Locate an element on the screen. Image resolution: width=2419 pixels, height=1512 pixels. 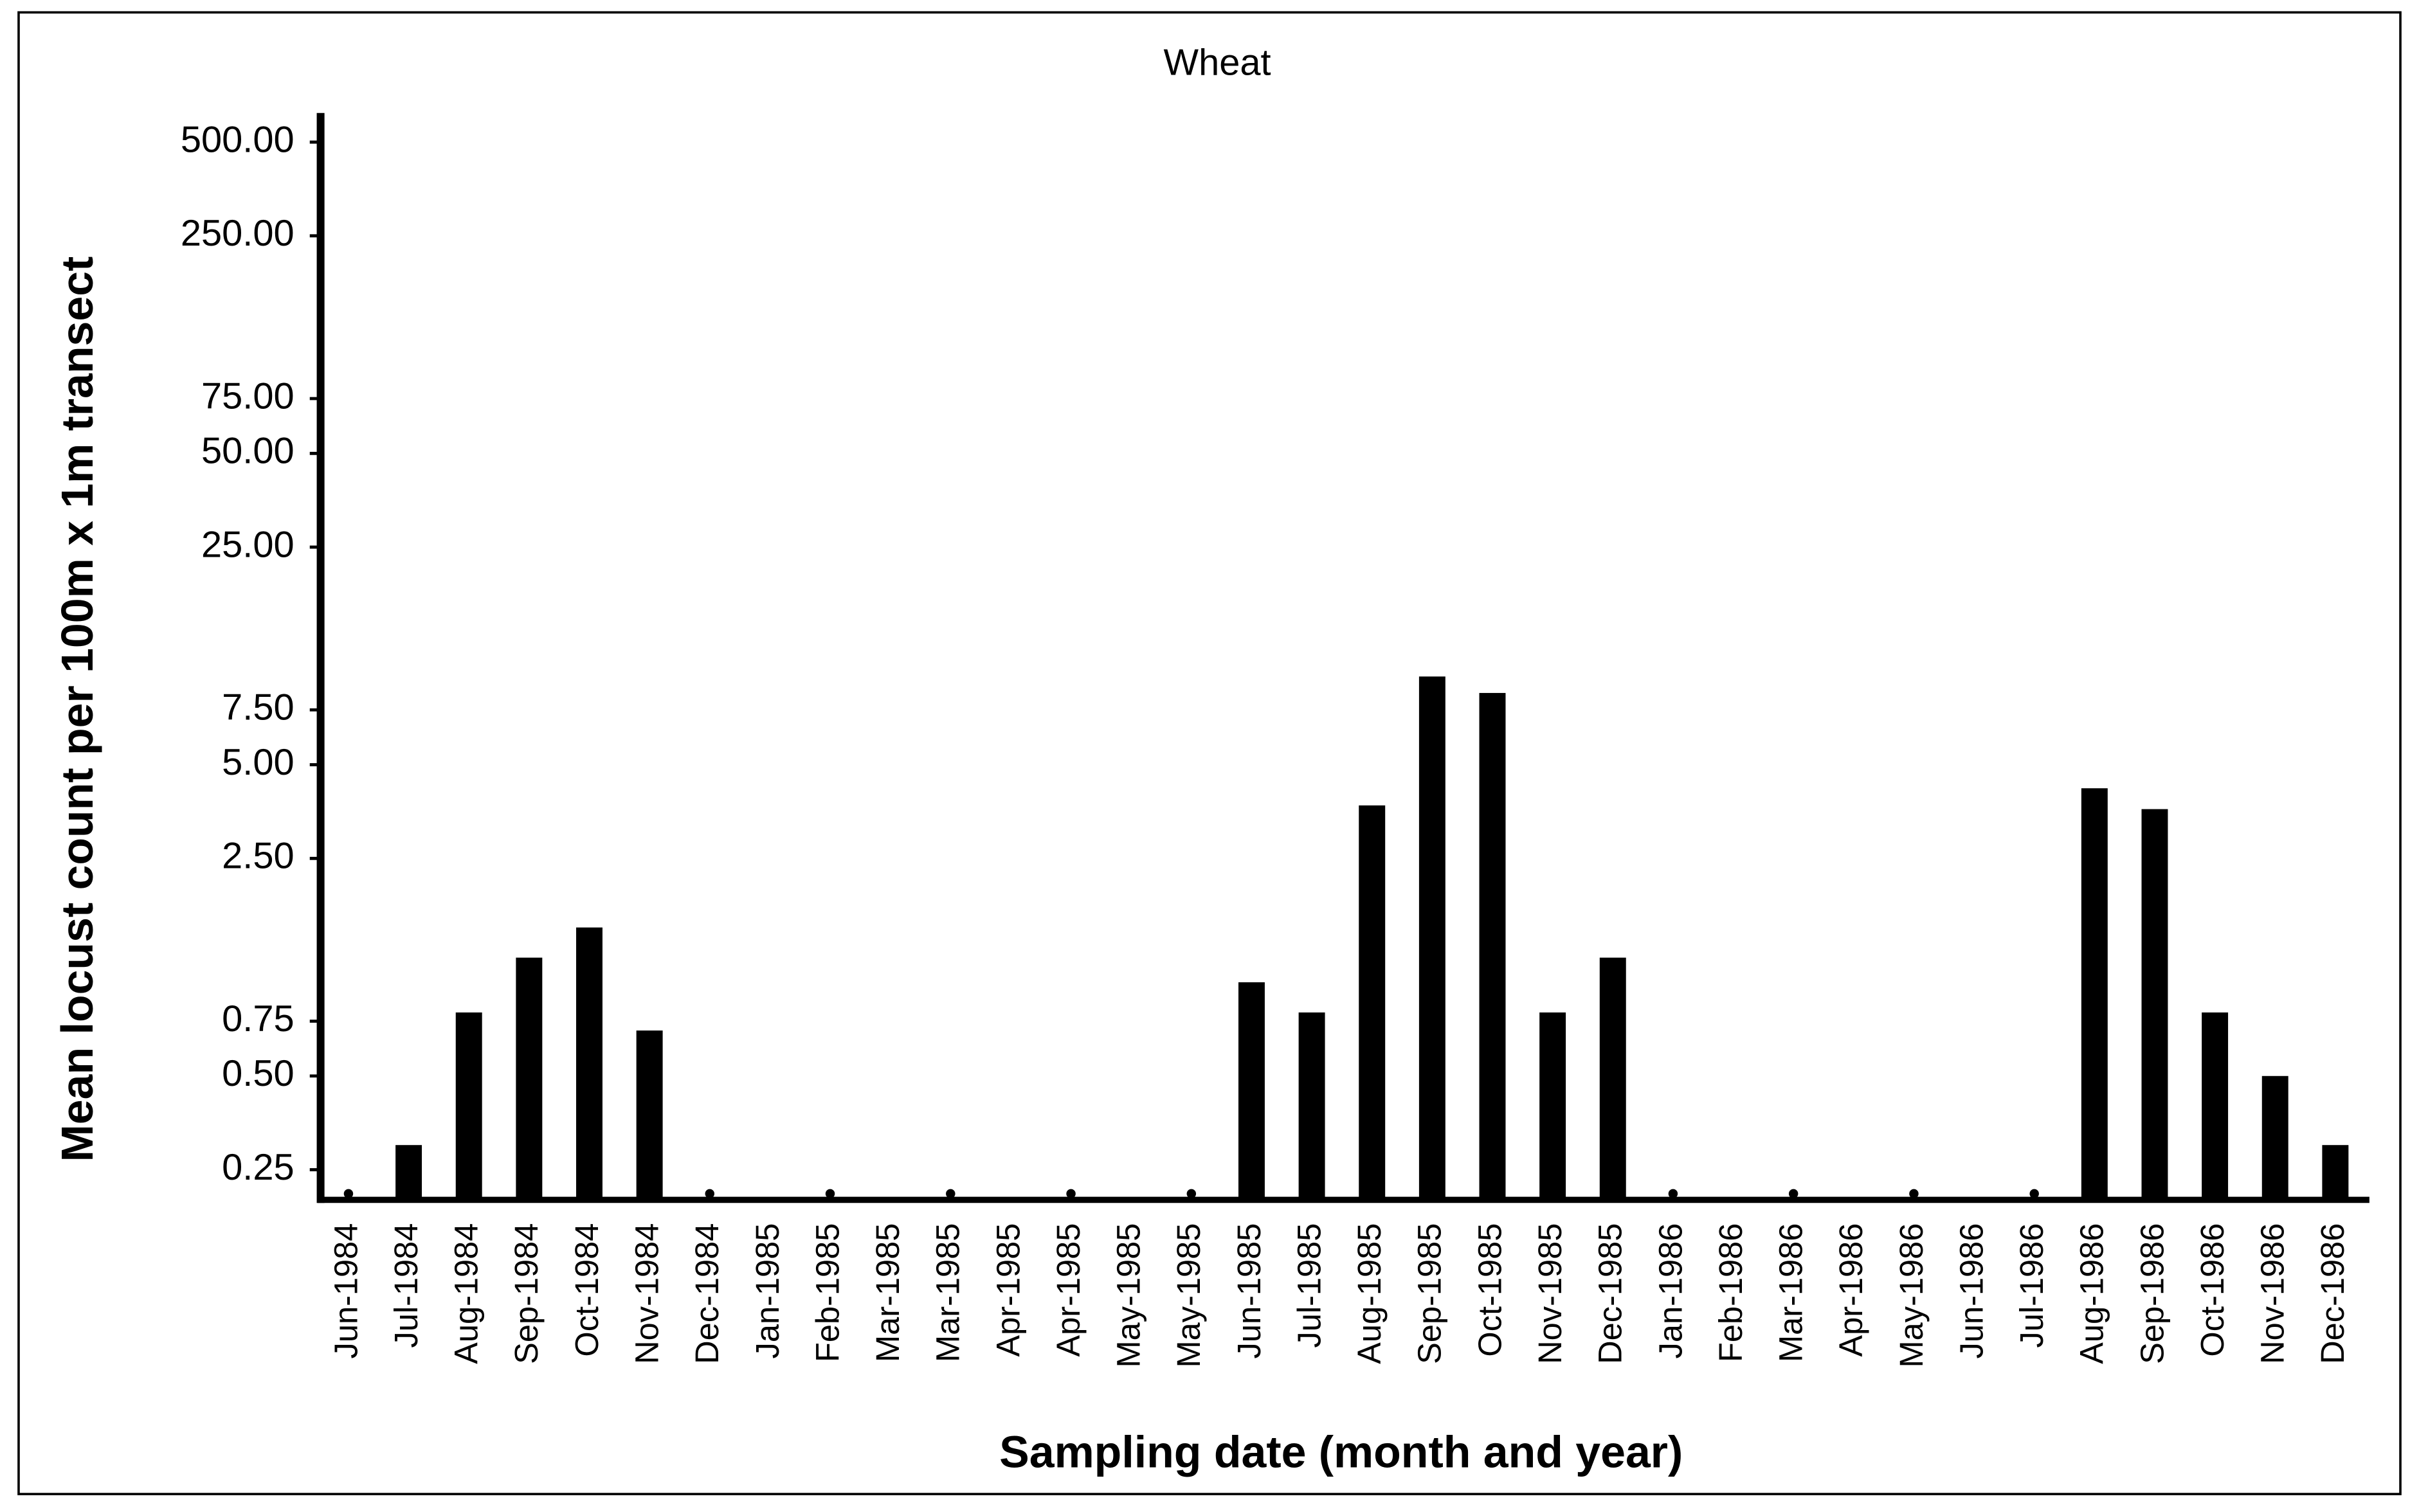
y-tick-label: 0.75 is located at coordinates (258, 1019).